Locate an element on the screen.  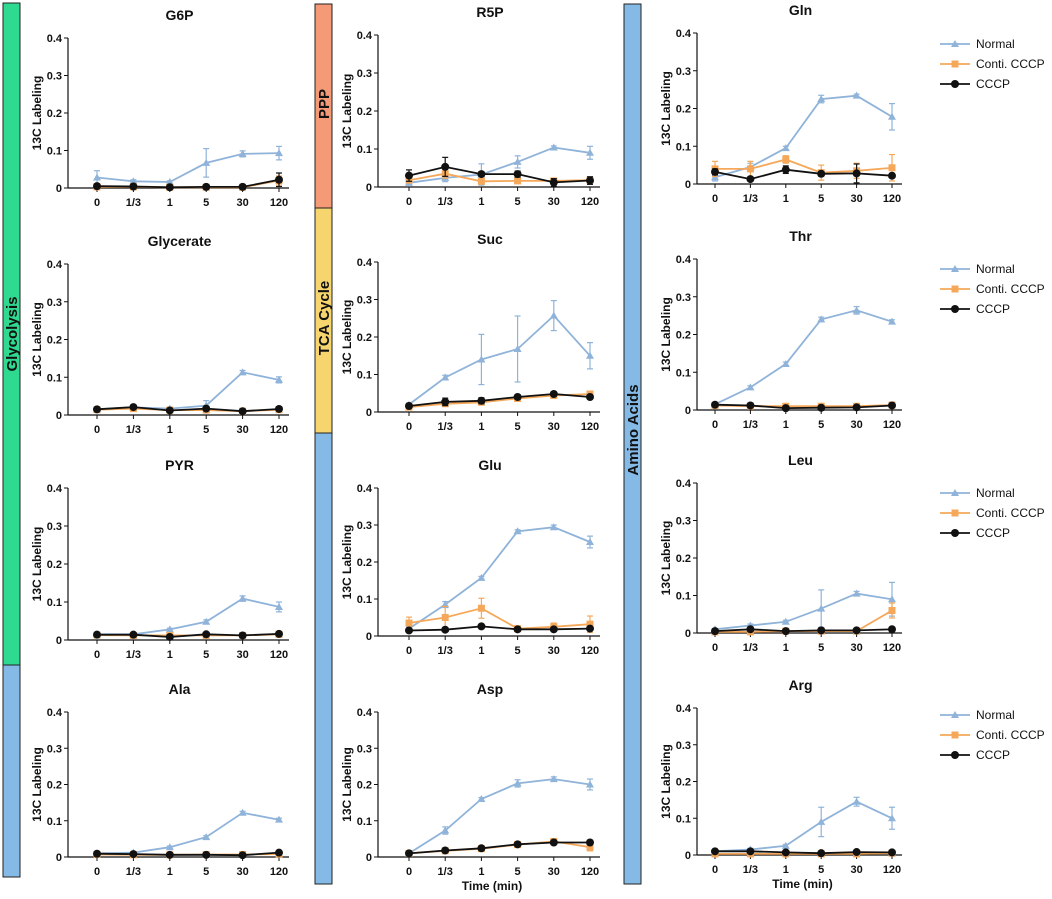
legend-label-conti-cccp: Conti. CCCP is located at coordinates (1010, 513).